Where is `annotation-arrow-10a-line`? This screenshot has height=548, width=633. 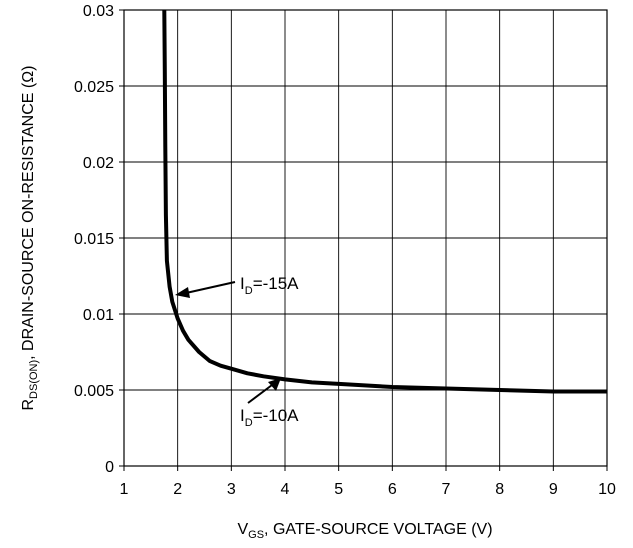 annotation-arrow-10a-line is located at coordinates (260, 394).